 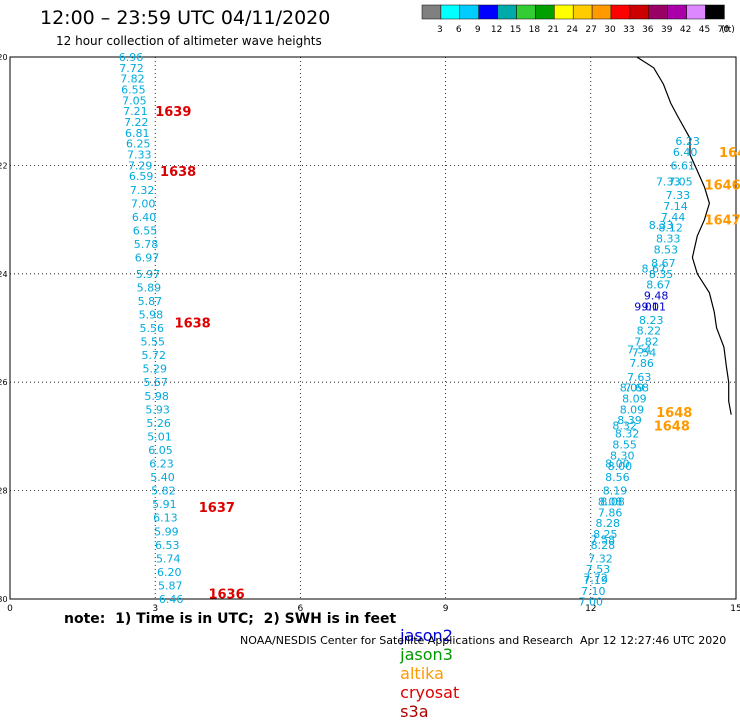 I want to click on pass-time-label: 1637, so click(x=217, y=508).